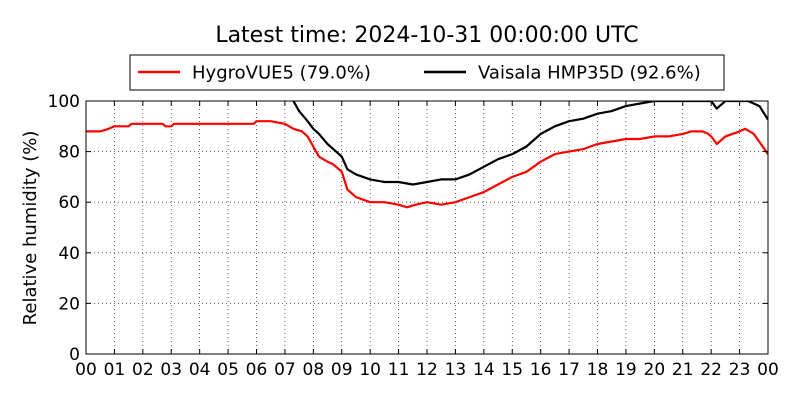 Image resolution: width=800 pixels, height=400 pixels. Describe the element at coordinates (484, 370) in the screenshot. I see `x-tick-label: 14` at that location.